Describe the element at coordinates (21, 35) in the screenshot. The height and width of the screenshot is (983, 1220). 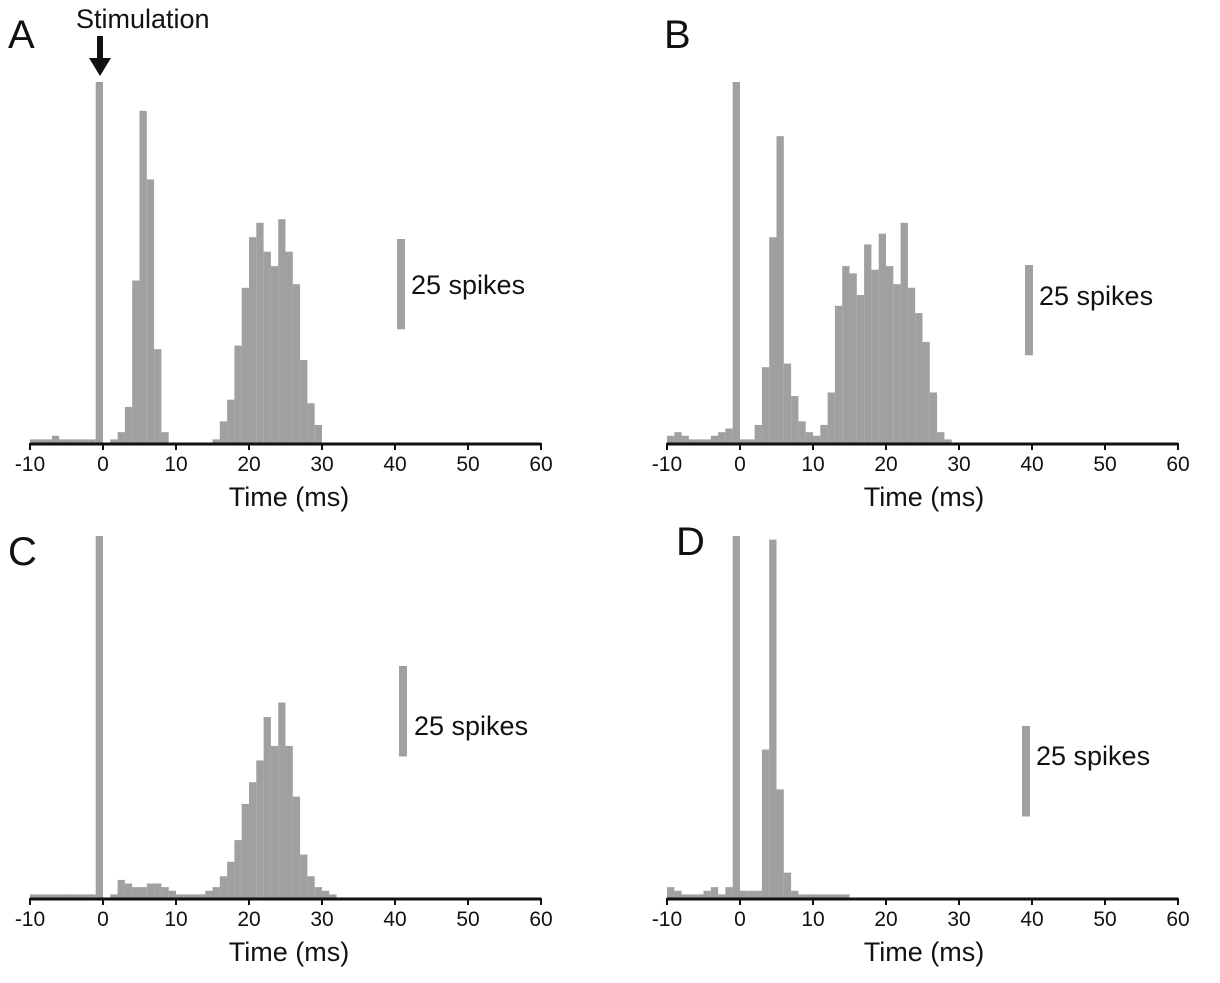
I see `panel-letter: A` at that location.